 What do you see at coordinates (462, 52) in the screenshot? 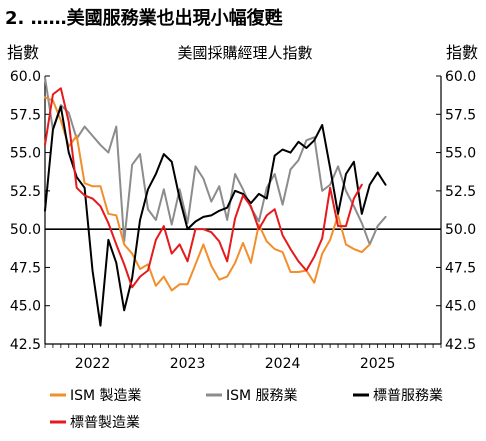
I see `y-axis-label-right: 指數` at bounding box center [462, 52].